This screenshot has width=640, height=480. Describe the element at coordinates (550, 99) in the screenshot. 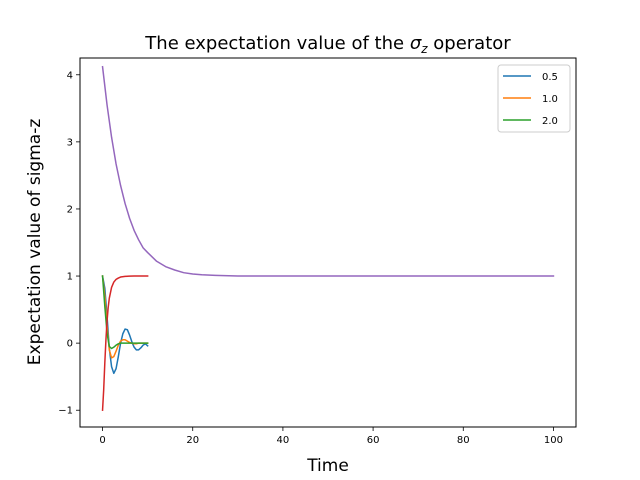

I see `legend-label: 1.0` at that location.